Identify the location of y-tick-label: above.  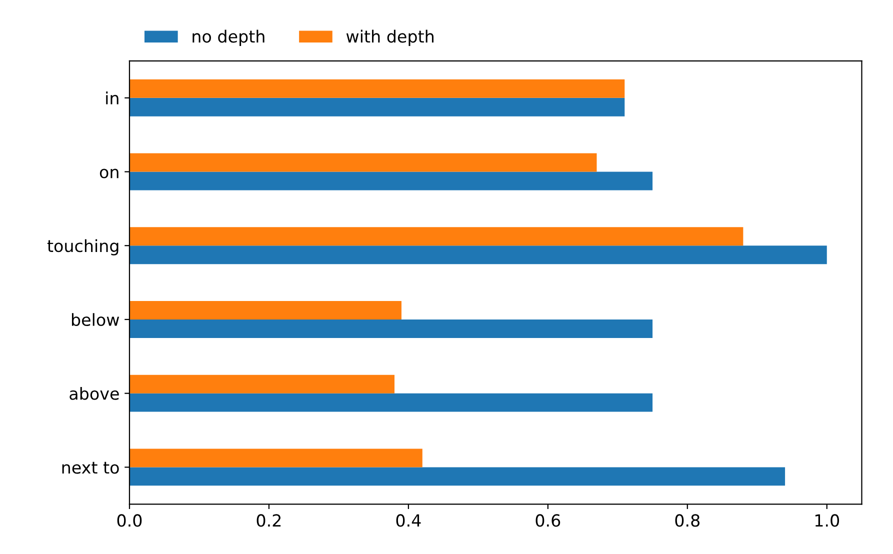
(94, 393).